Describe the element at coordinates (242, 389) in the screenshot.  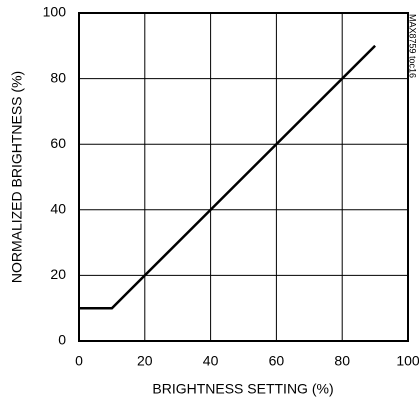
I see `x-axis-label: BRIGHTNESS SETTING (%)` at that location.